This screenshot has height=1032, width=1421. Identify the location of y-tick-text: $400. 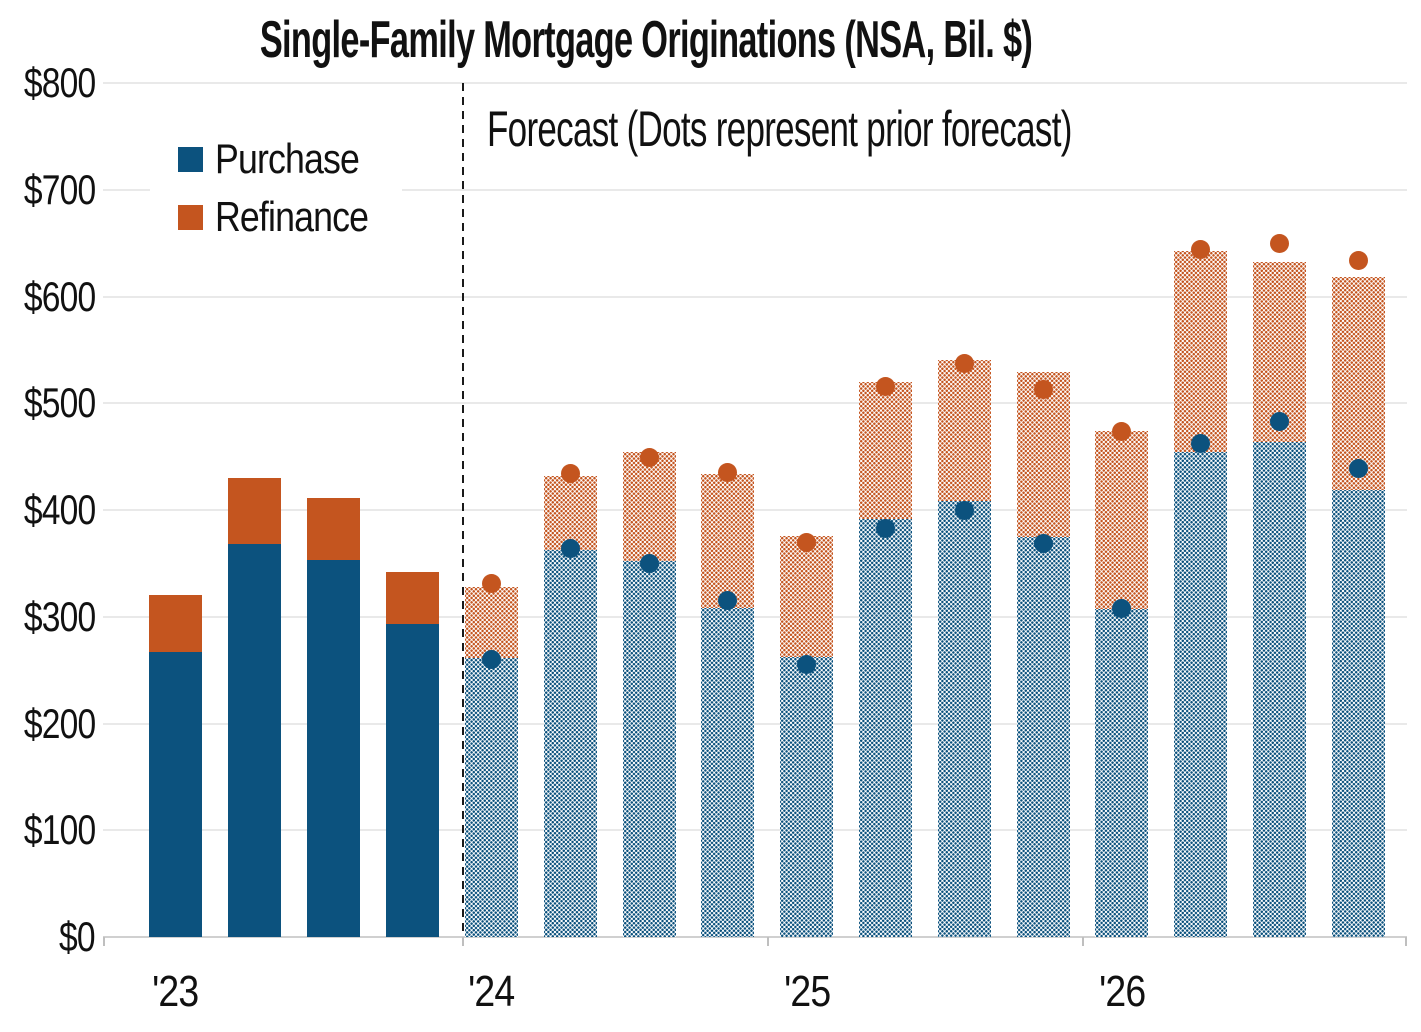
(59, 509).